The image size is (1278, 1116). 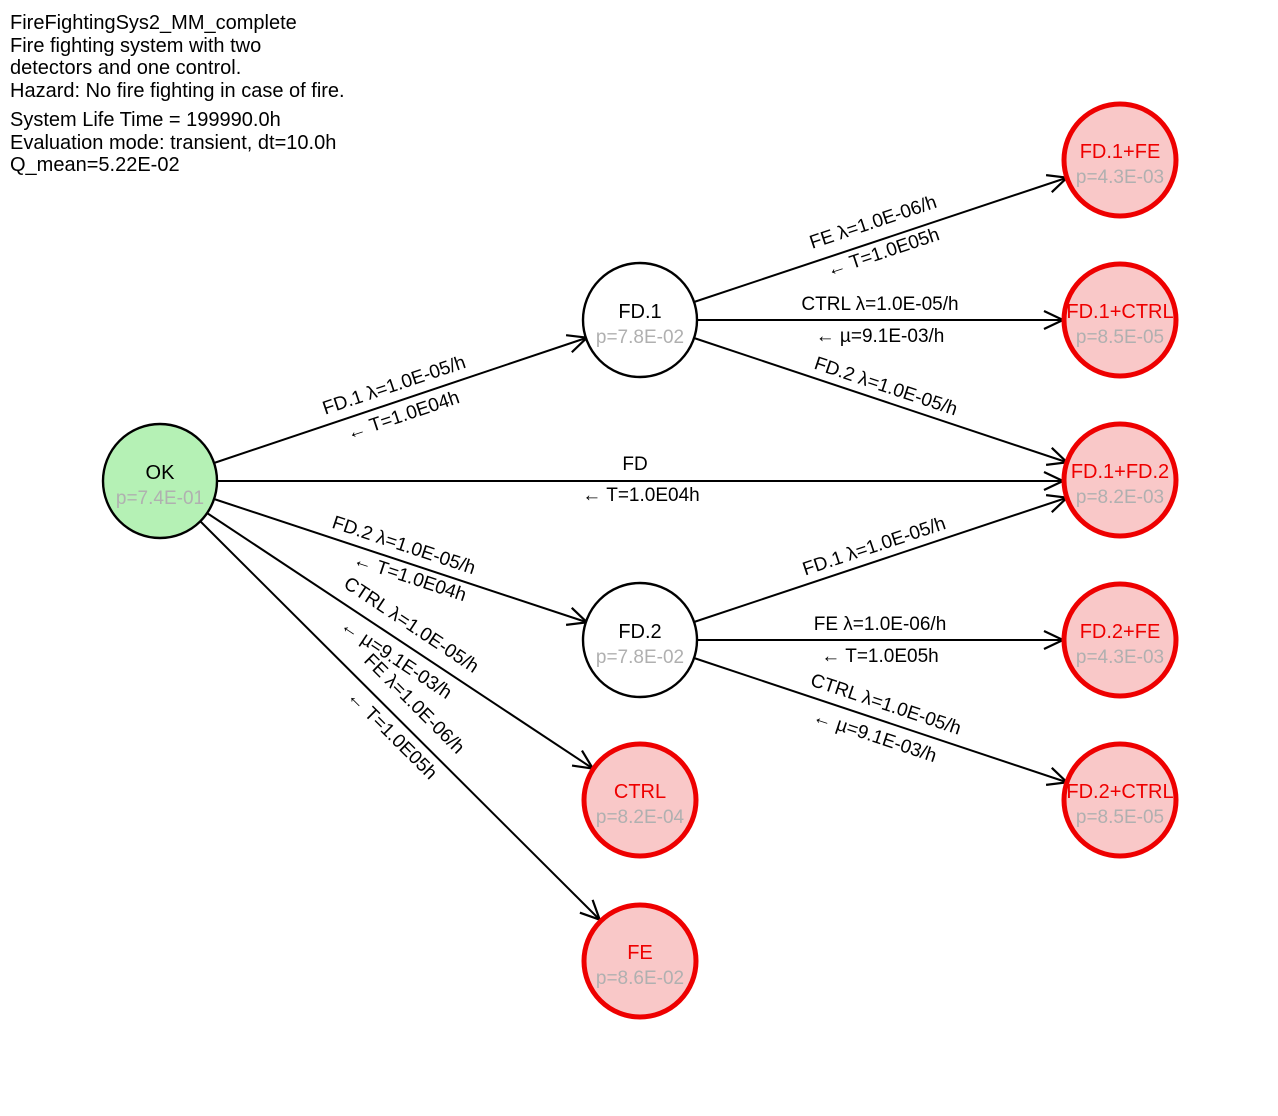 I want to click on edge-rate-label: FD.1 λ=1.0E-05/h, so click(x=874, y=546).